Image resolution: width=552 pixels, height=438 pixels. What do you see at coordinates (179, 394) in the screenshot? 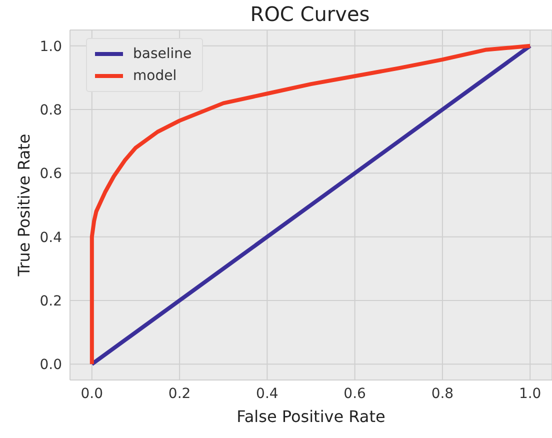
I see `x-tick-label: 0.2` at bounding box center [179, 394].